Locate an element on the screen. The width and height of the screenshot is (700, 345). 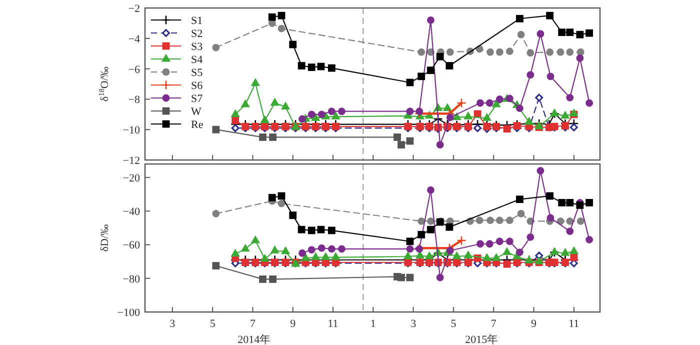
x-tick-label: 1 is located at coordinates (373, 324).